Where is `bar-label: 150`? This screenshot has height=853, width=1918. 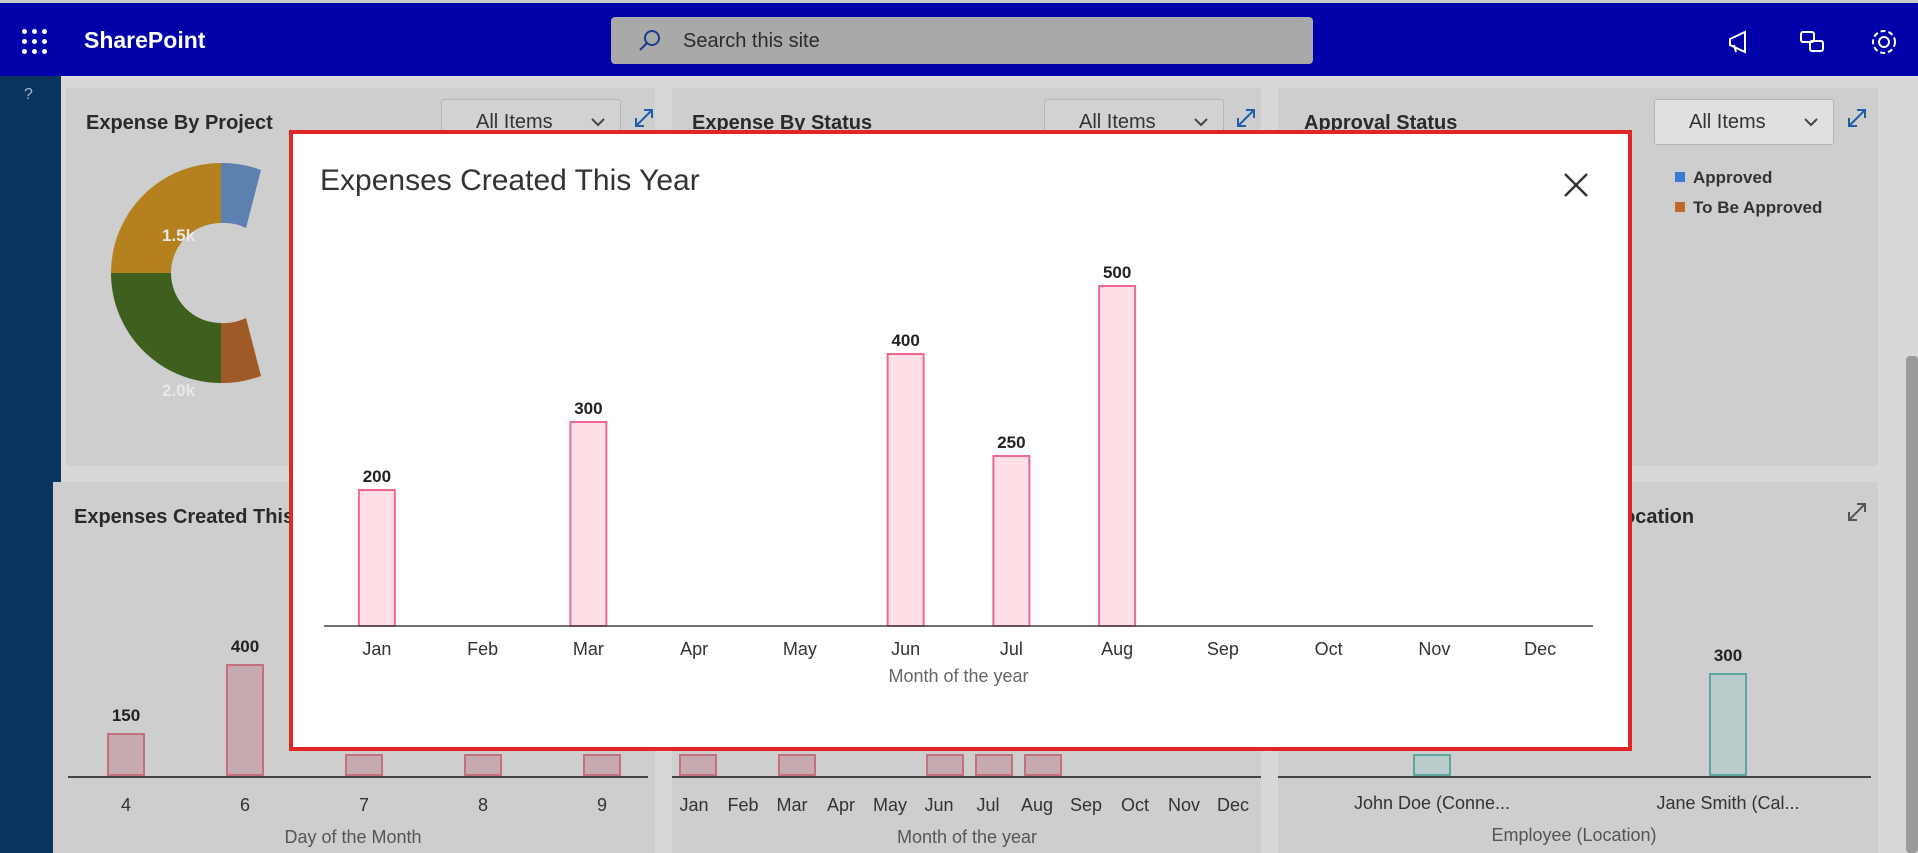
bar-label: 150 is located at coordinates (126, 715).